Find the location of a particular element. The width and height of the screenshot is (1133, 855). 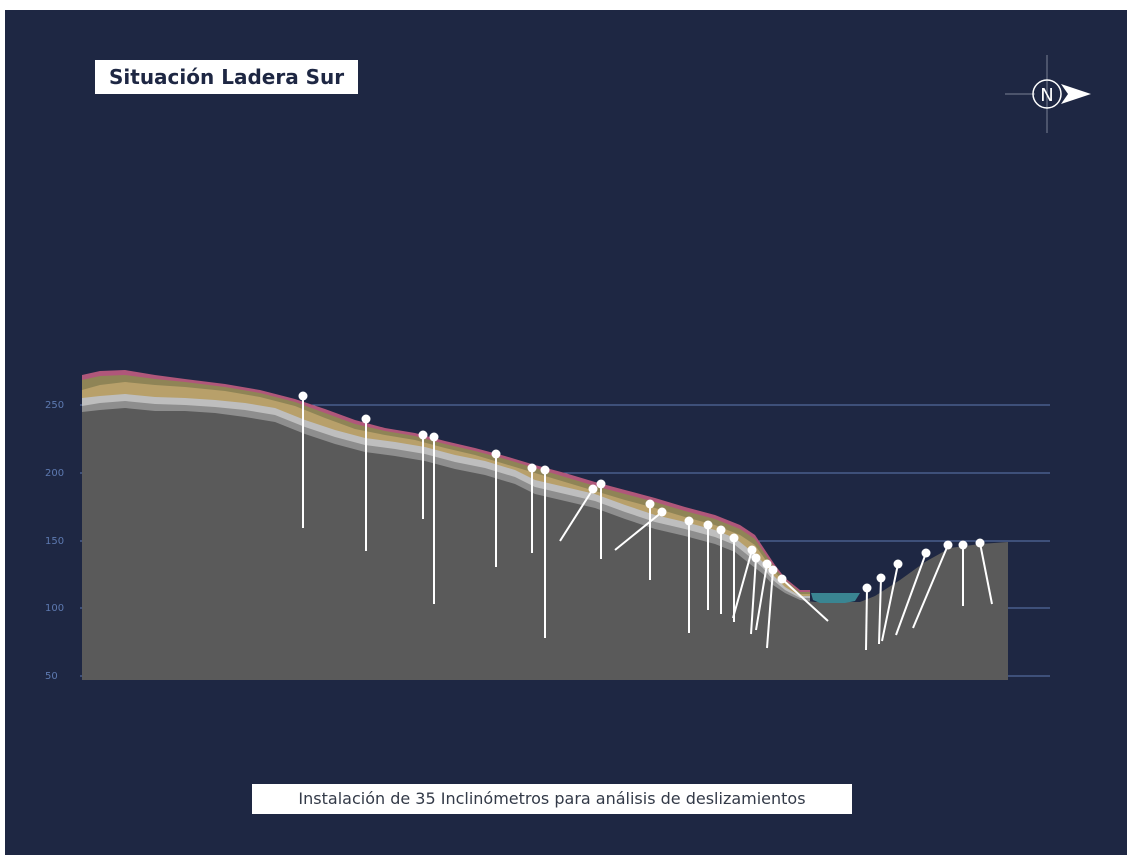

tick-label-150: 150 is located at coordinates (54, 541).